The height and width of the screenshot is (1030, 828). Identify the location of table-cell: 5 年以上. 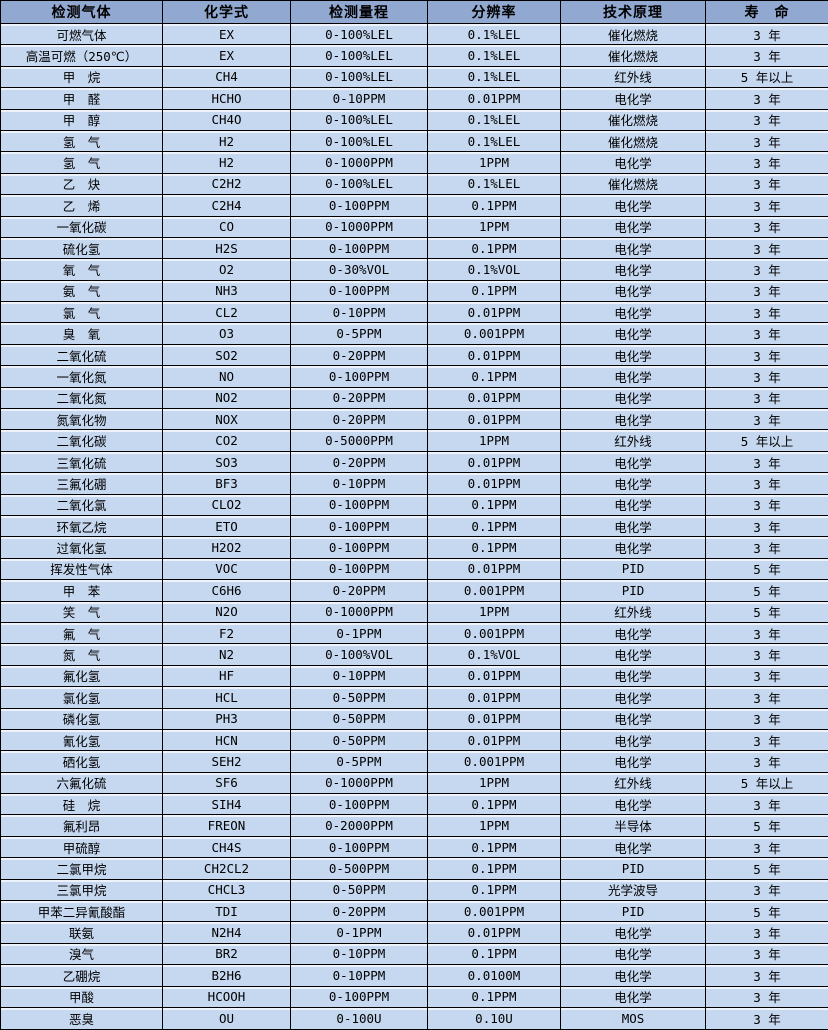
(766, 77).